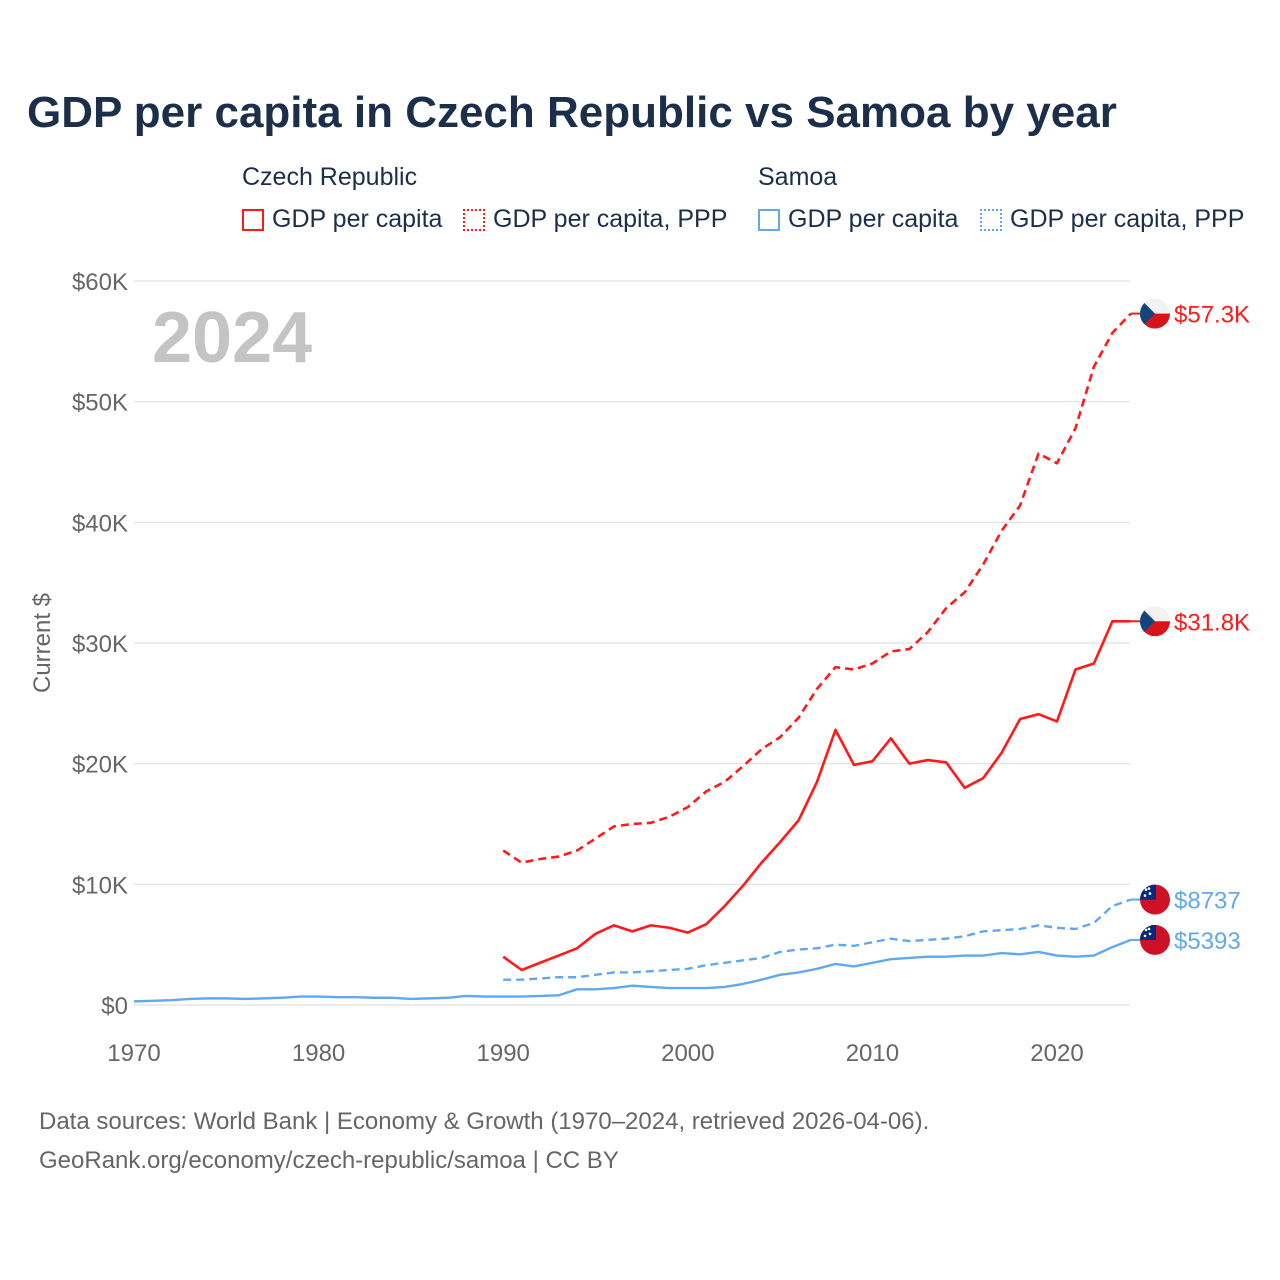 Image resolution: width=1280 pixels, height=1280 pixels. I want to click on year-watermark: 2024, so click(232, 338).